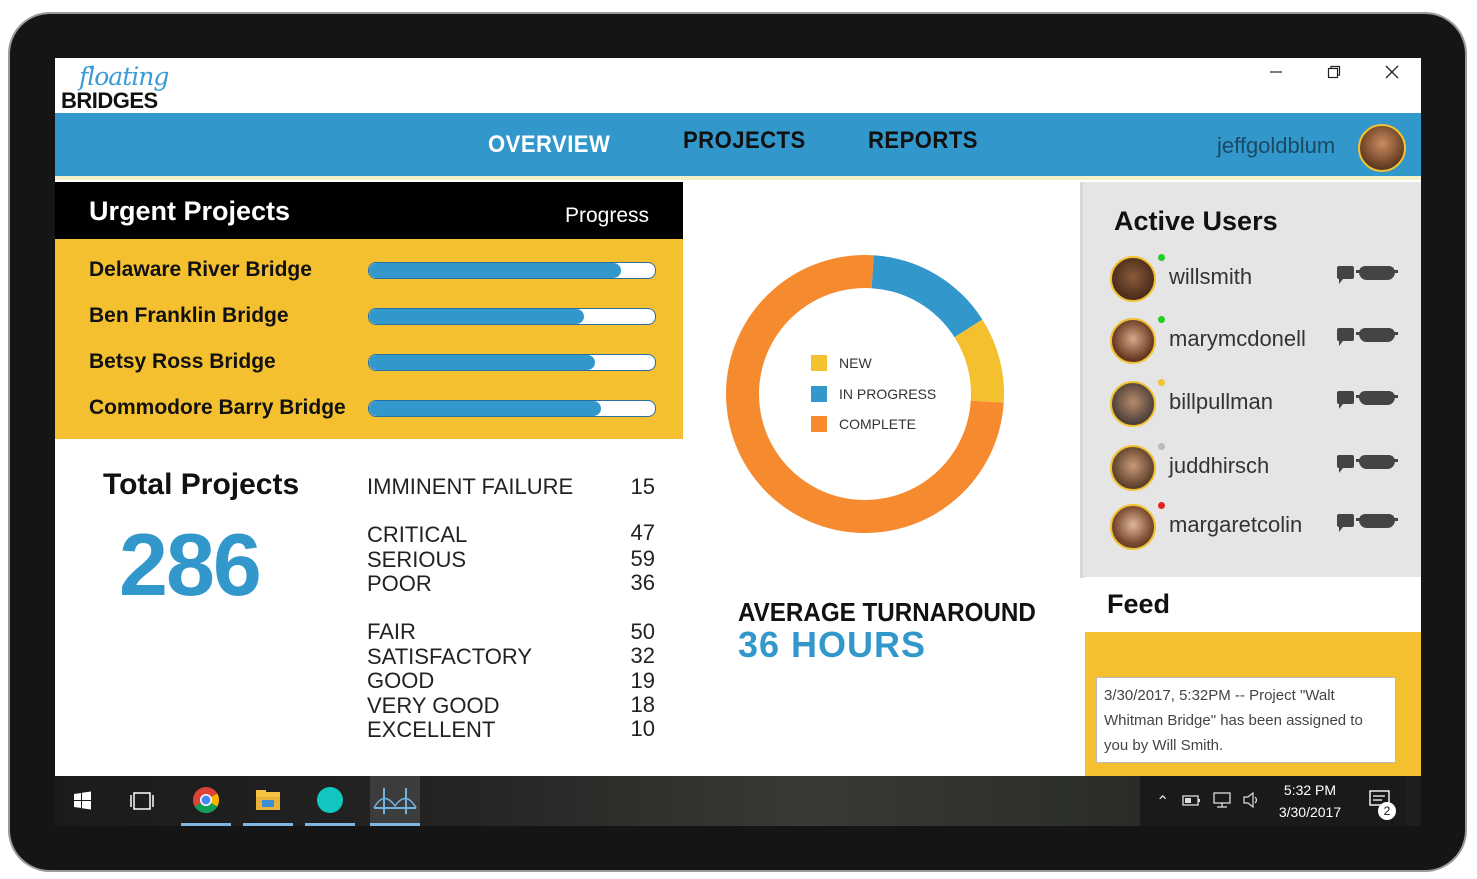 Image resolution: width=1477 pixels, height=879 pixels. What do you see at coordinates (201, 484) in the screenshot?
I see `total-projects-title: Total Projects` at bounding box center [201, 484].